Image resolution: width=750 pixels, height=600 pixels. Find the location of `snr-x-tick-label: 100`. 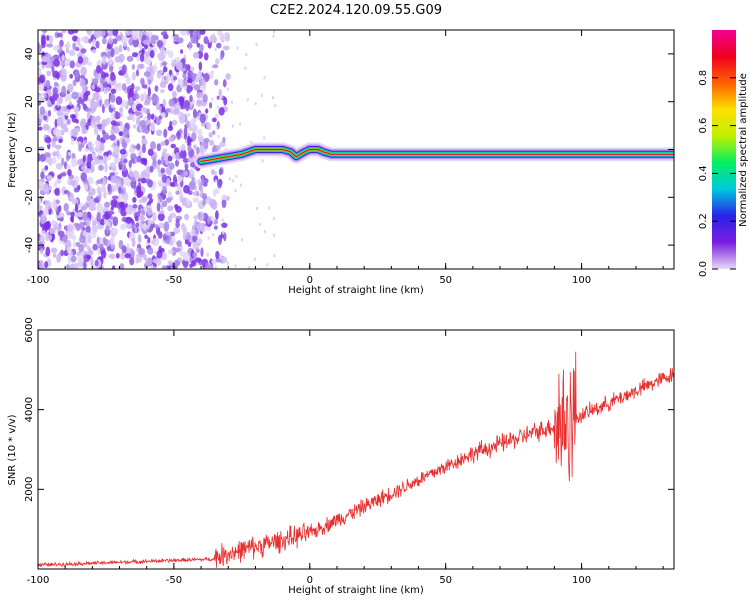

snr-x-tick-label: 100 is located at coordinates (581, 580).